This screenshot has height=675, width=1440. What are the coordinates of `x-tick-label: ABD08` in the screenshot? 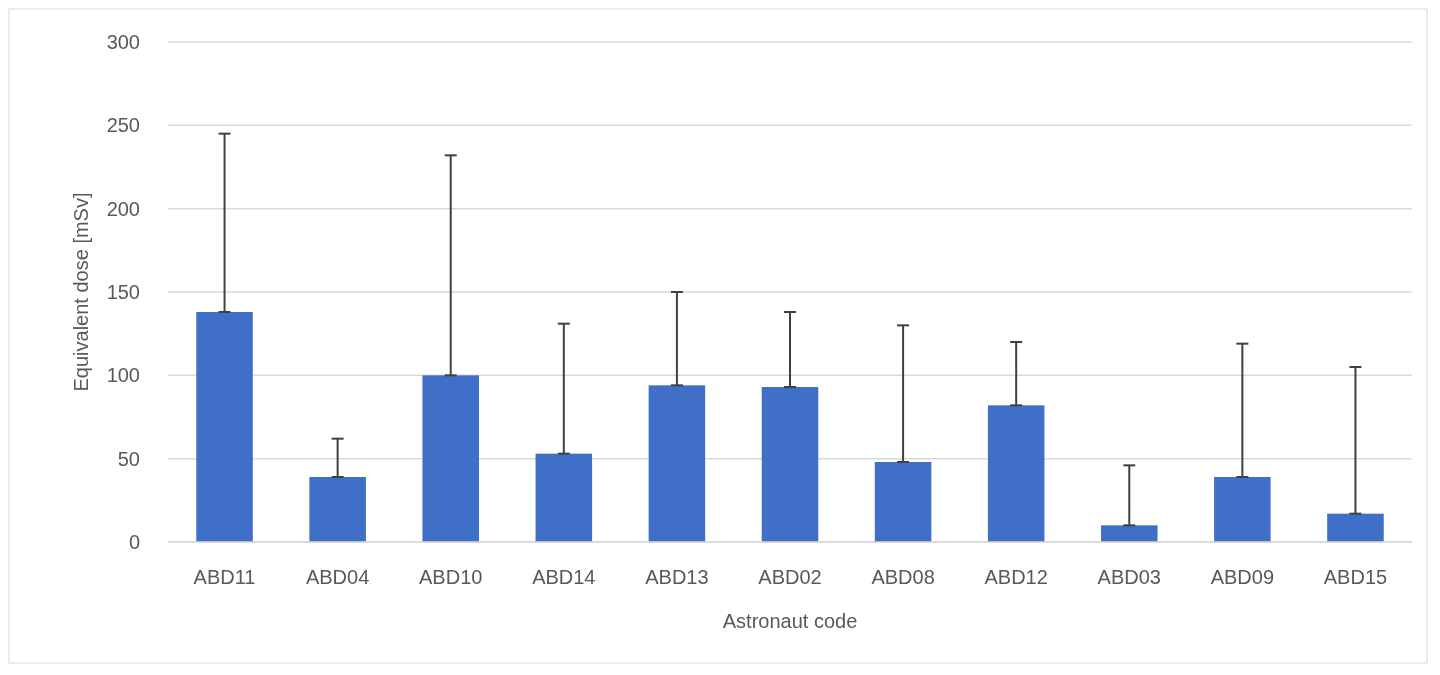 It's located at (903, 577).